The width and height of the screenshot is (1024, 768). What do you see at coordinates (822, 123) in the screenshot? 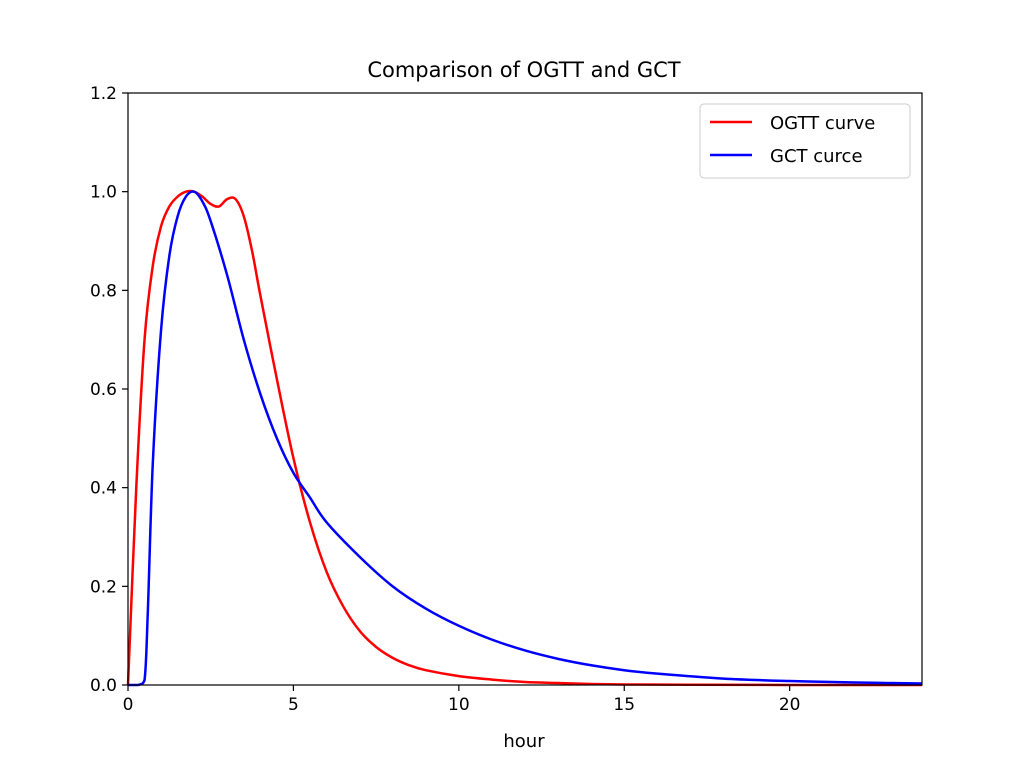
I see `legend-label-ogtt: OGTT curve` at bounding box center [822, 123].